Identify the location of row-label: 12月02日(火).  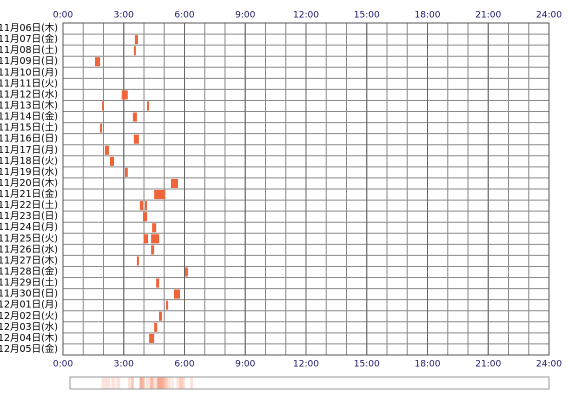
(29, 316).